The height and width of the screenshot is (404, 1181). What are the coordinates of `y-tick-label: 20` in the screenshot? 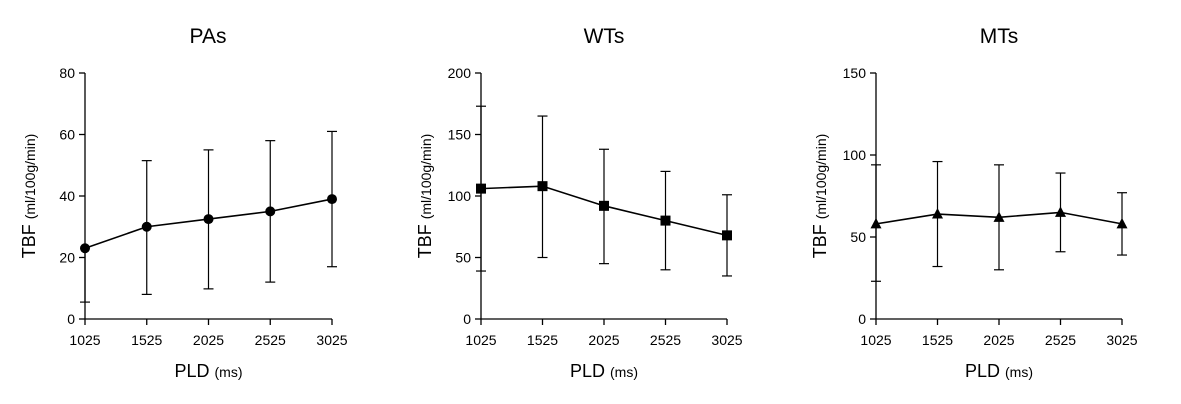 It's located at (67, 258).